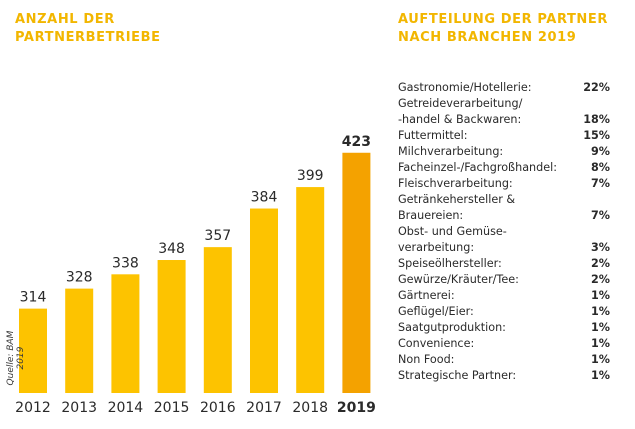 Image resolution: width=635 pixels, height=429 pixels. I want to click on sector-label-line: Obst- und Gemüse-, so click(452, 231).